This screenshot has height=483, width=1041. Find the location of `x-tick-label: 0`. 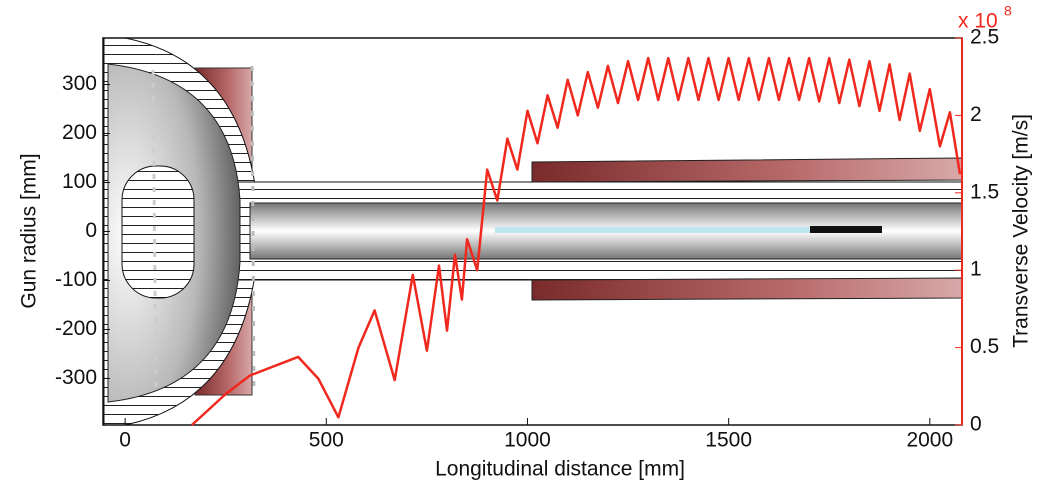

x-tick-label: 0 is located at coordinates (125, 440).